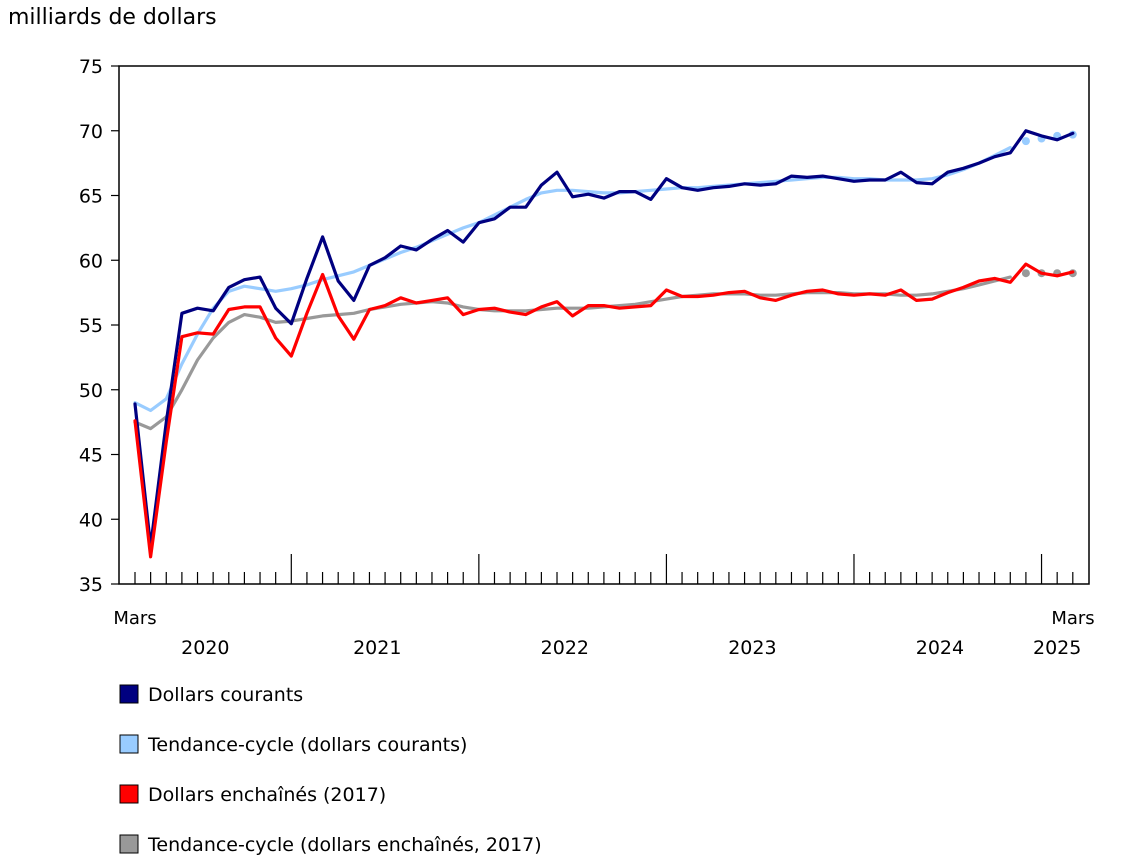  Describe the element at coordinates (91, 326) in the screenshot. I see `y-tick-label: 55` at that location.